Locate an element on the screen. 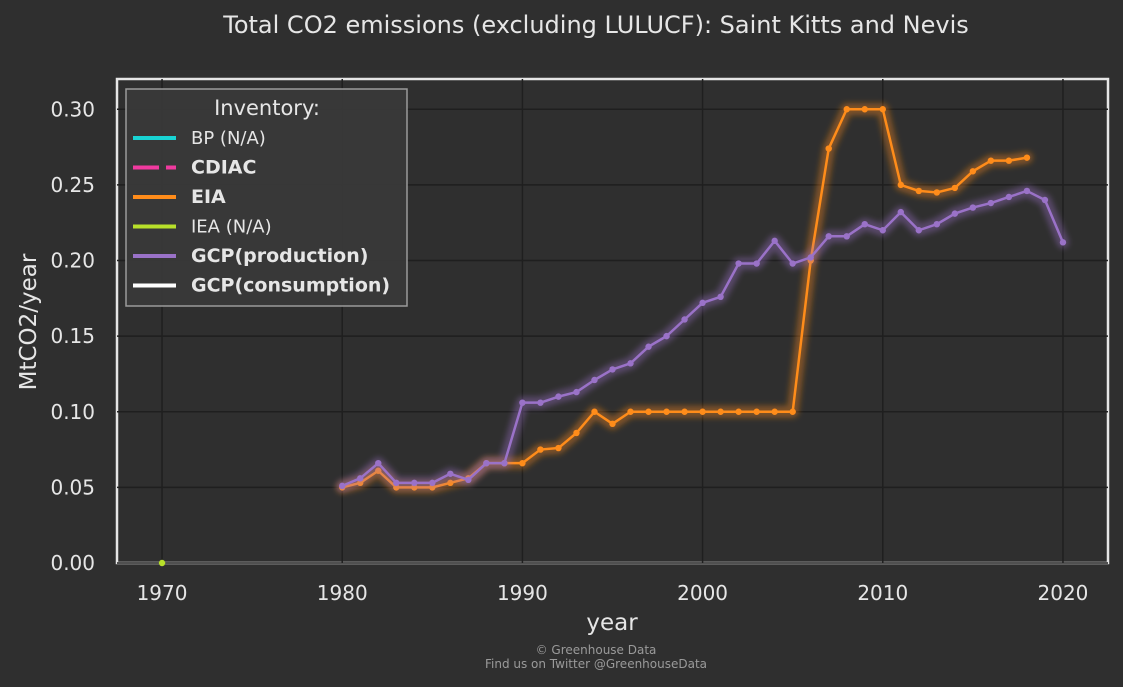  x-tick-label-5: 2020 is located at coordinates (1063, 593).